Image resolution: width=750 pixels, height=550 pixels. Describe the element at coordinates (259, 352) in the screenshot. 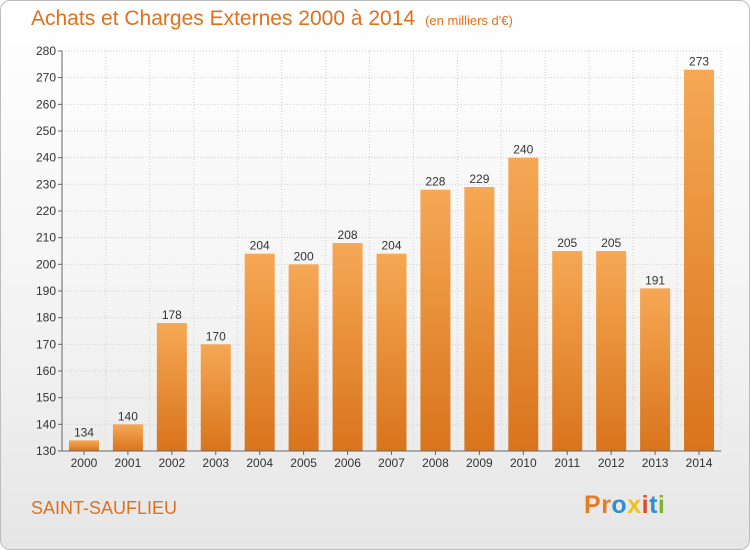

I see `bar-2004` at that location.